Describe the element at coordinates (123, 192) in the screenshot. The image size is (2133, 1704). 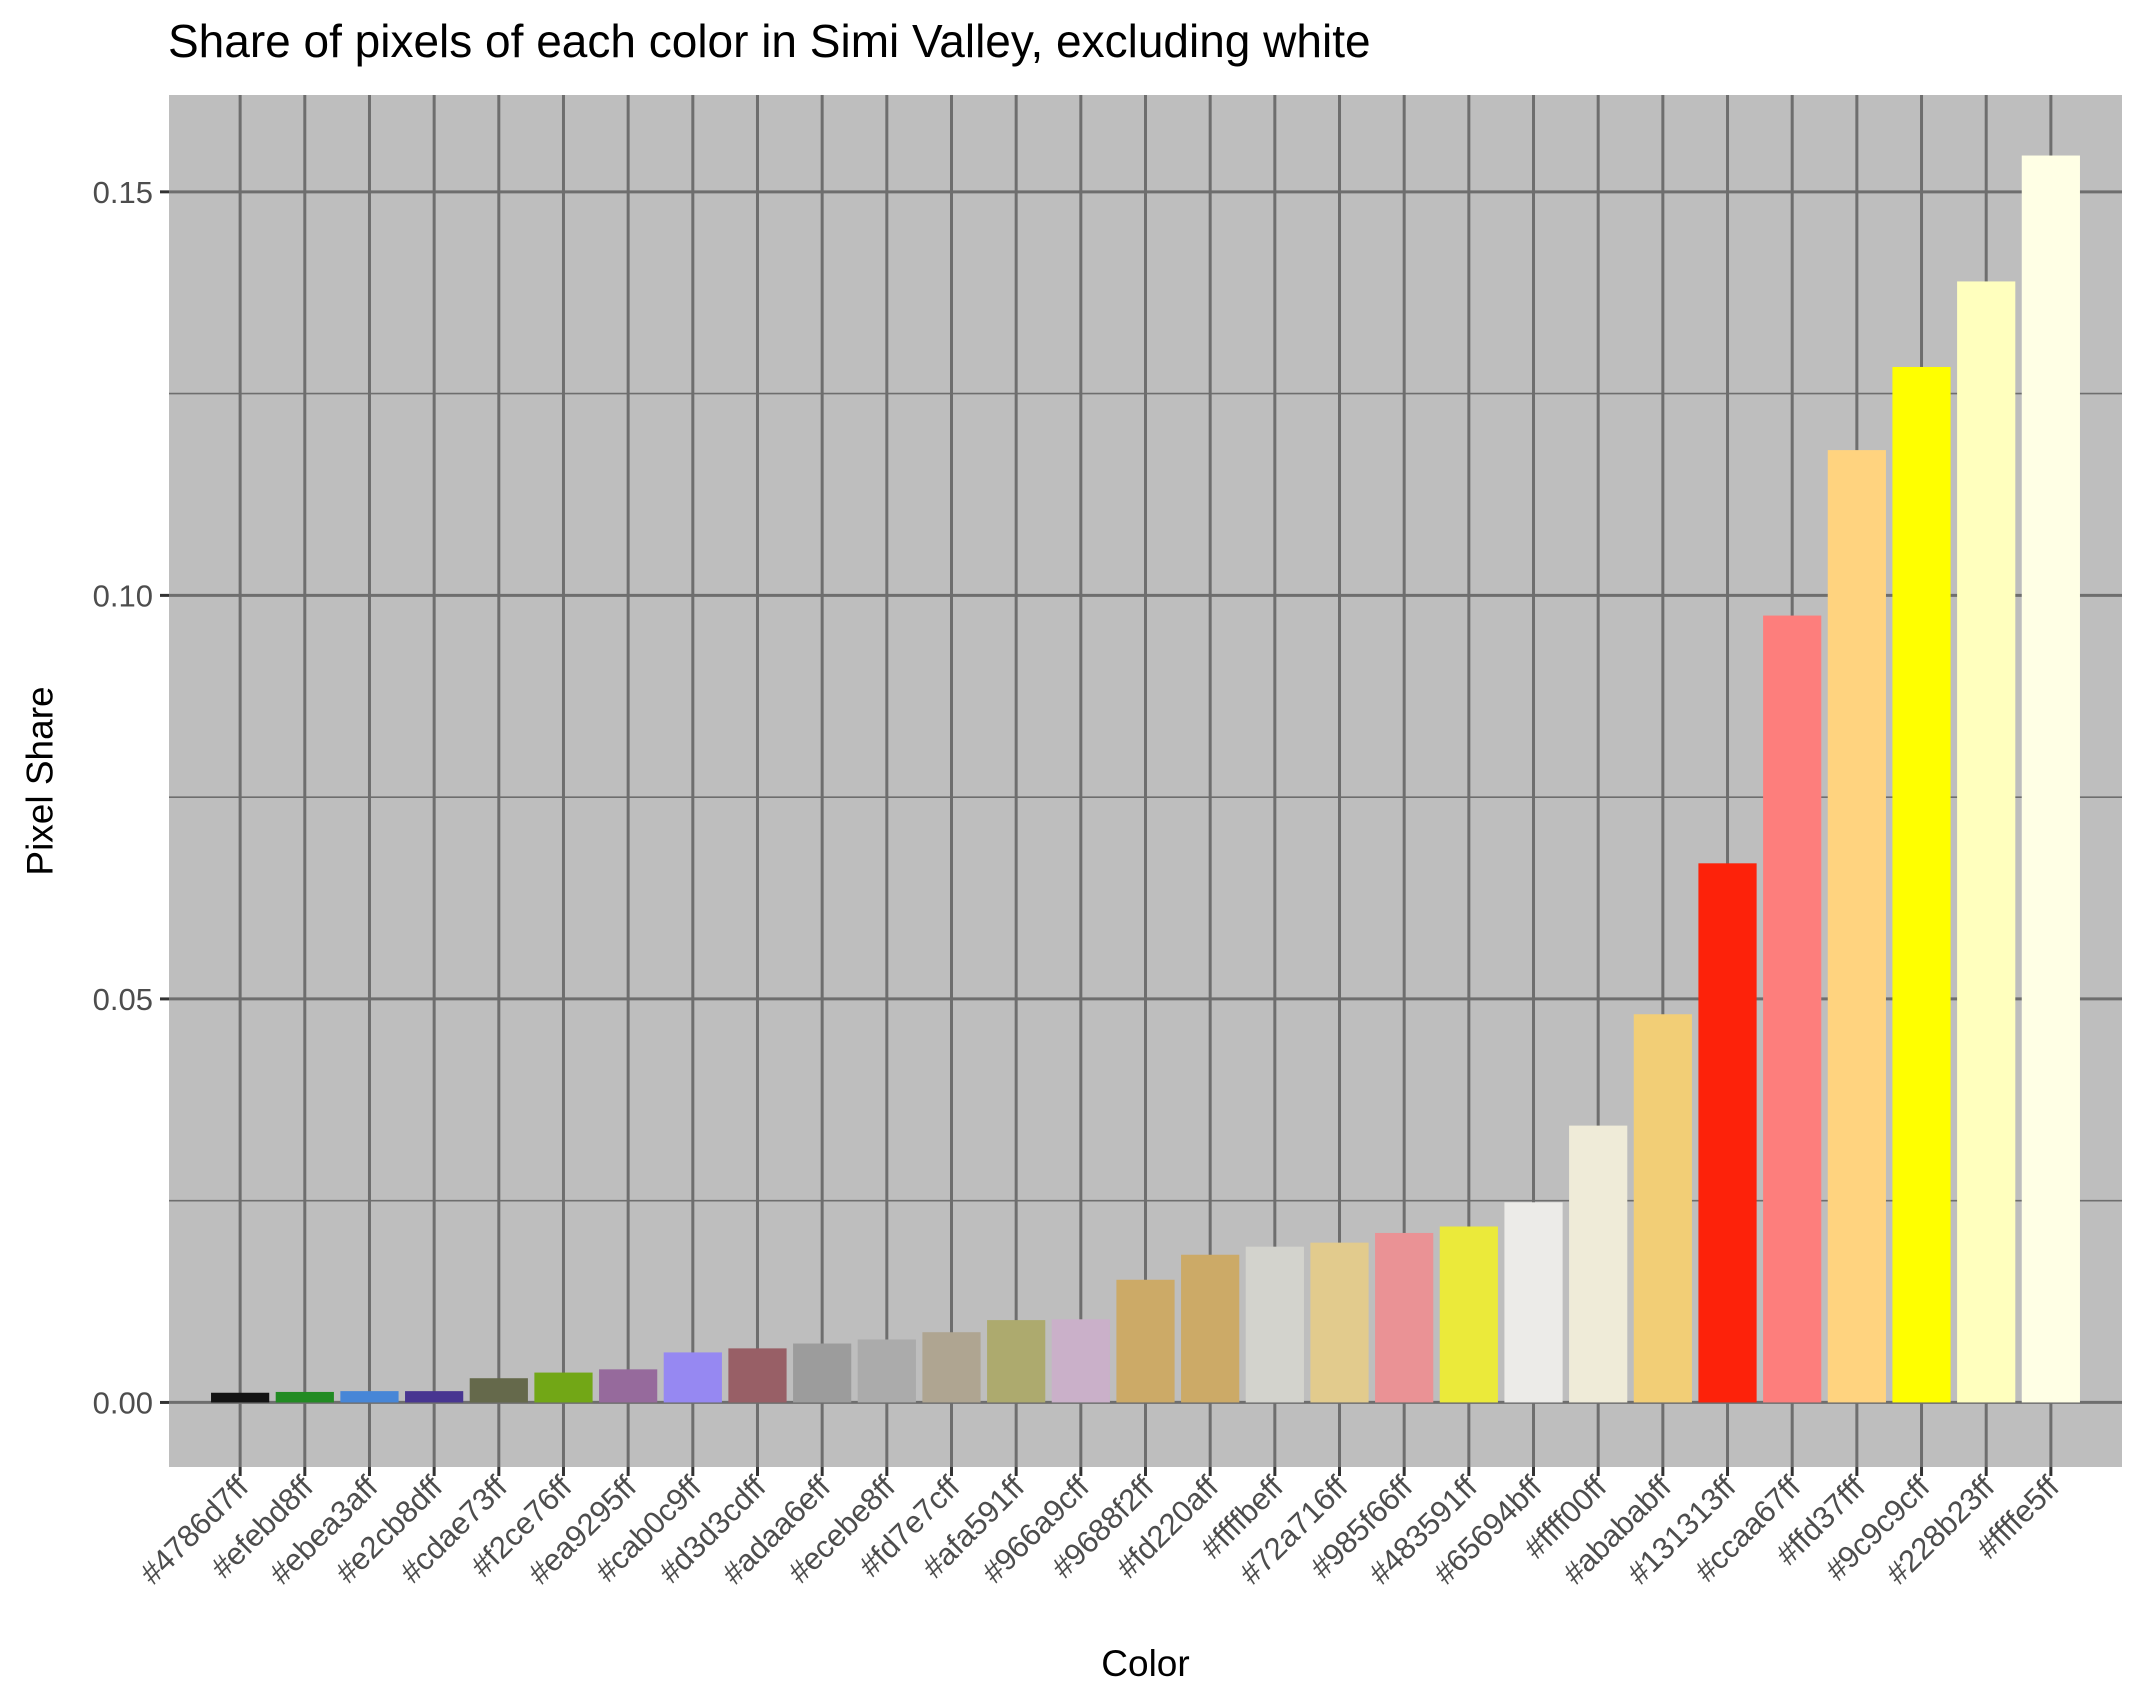
I see `y-tick-label: 0.15` at that location.